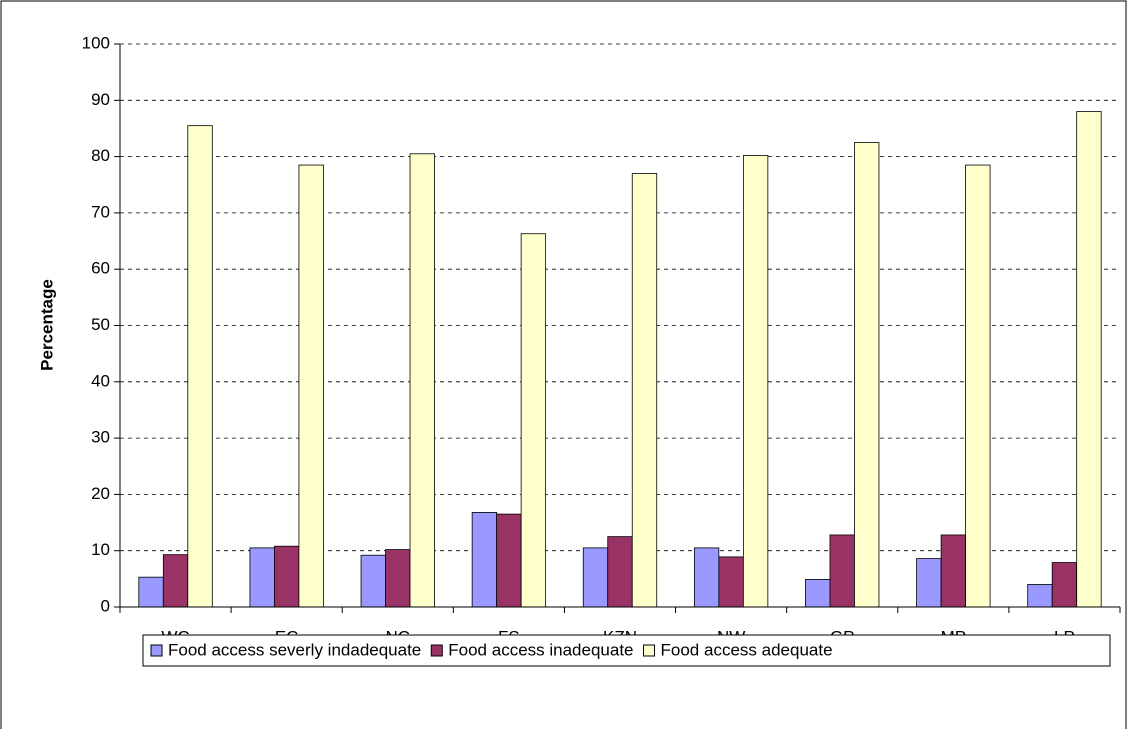 This screenshot has width=1127, height=729. Describe the element at coordinates (747, 649) in the screenshot. I see `legend-label: Food access adequate` at that location.